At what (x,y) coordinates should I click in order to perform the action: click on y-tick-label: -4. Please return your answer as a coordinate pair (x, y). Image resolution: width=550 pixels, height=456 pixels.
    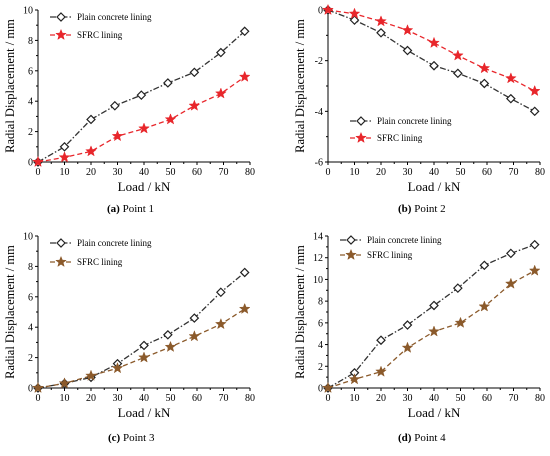
    Looking at the image, I should click on (319, 112).